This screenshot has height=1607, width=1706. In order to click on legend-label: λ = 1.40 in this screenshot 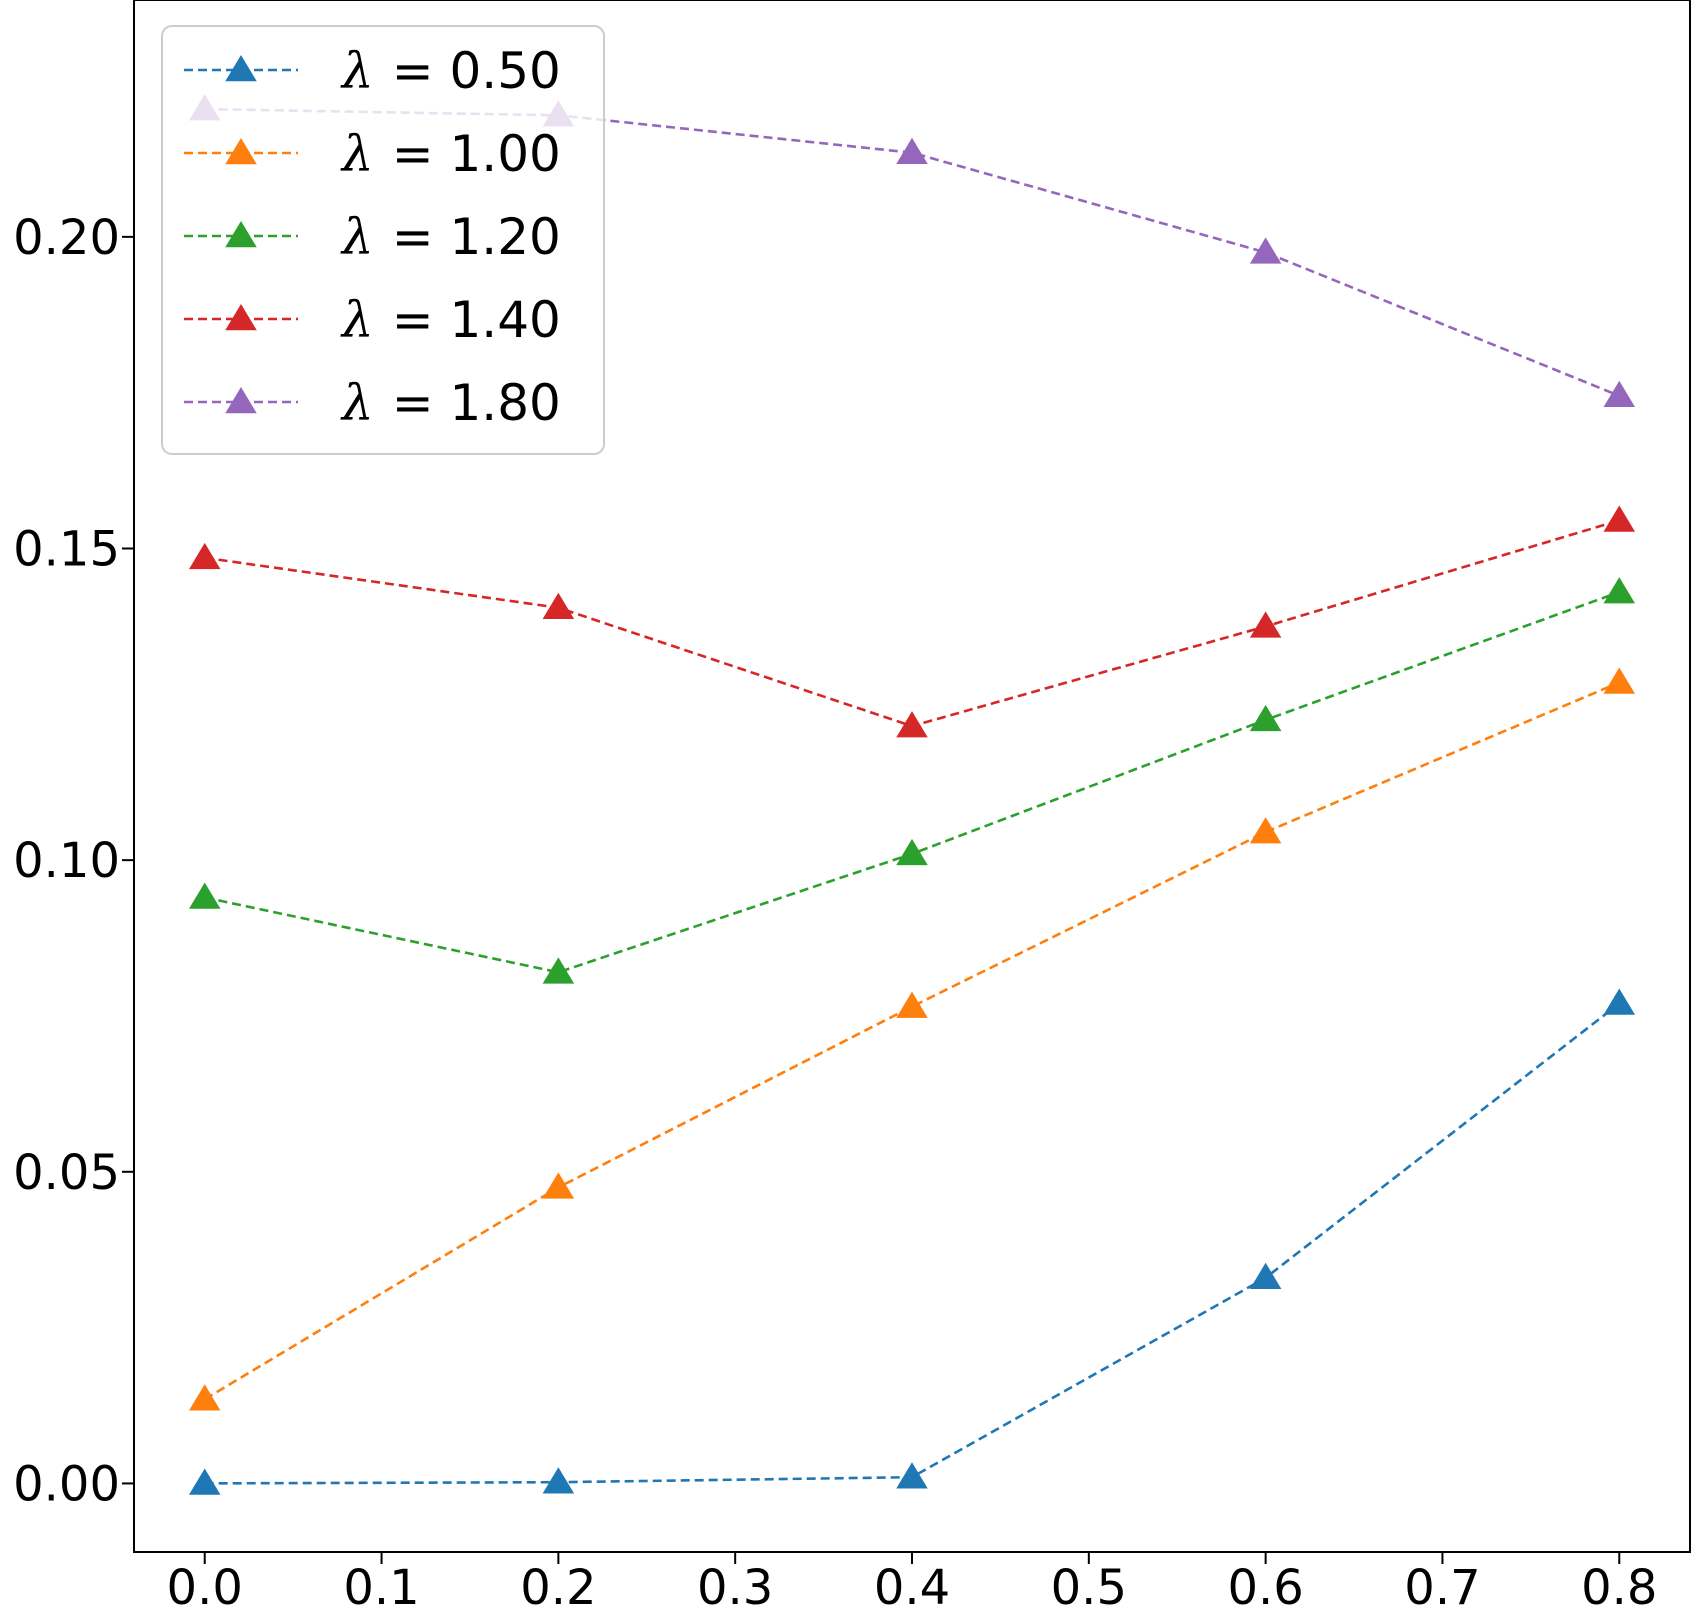, I will do `click(450, 320)`.